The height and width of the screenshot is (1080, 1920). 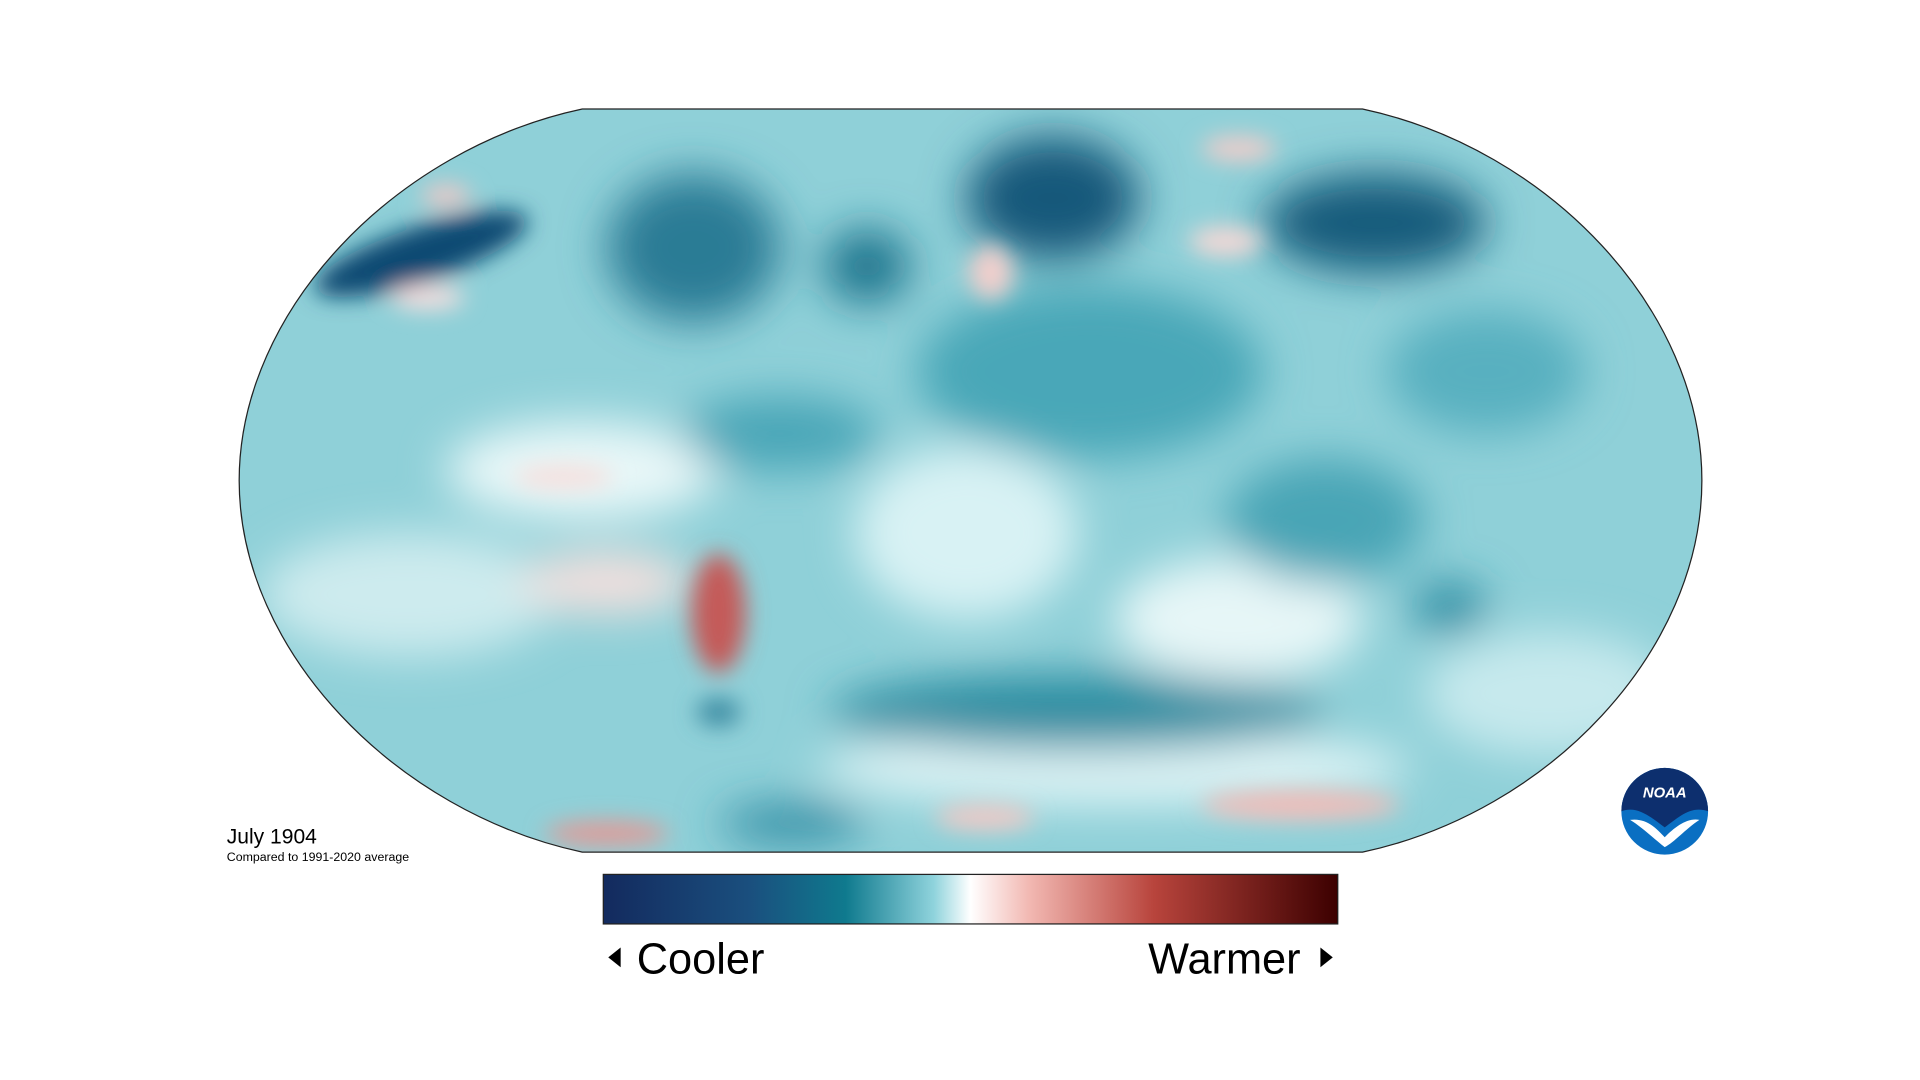 I want to click on right-arrow, so click(x=1326, y=957).